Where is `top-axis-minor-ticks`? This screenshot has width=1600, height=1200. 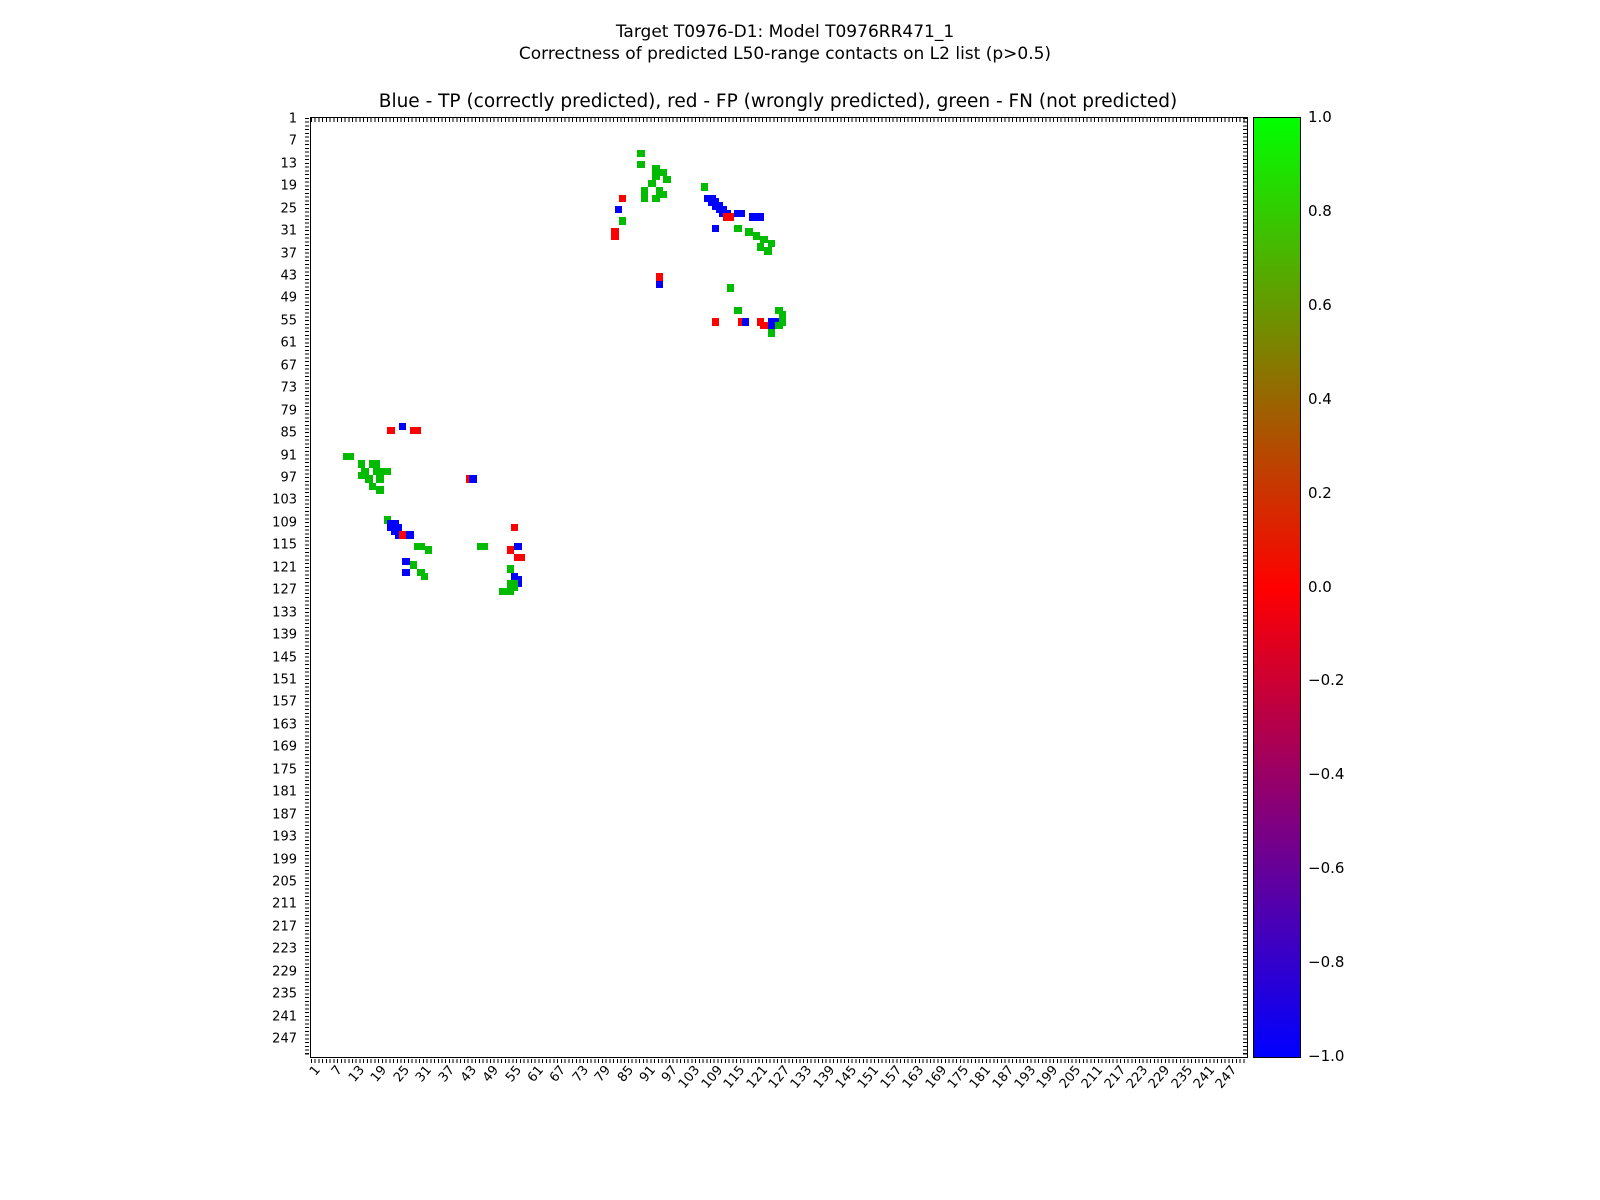 top-axis-minor-ticks is located at coordinates (779, 120).